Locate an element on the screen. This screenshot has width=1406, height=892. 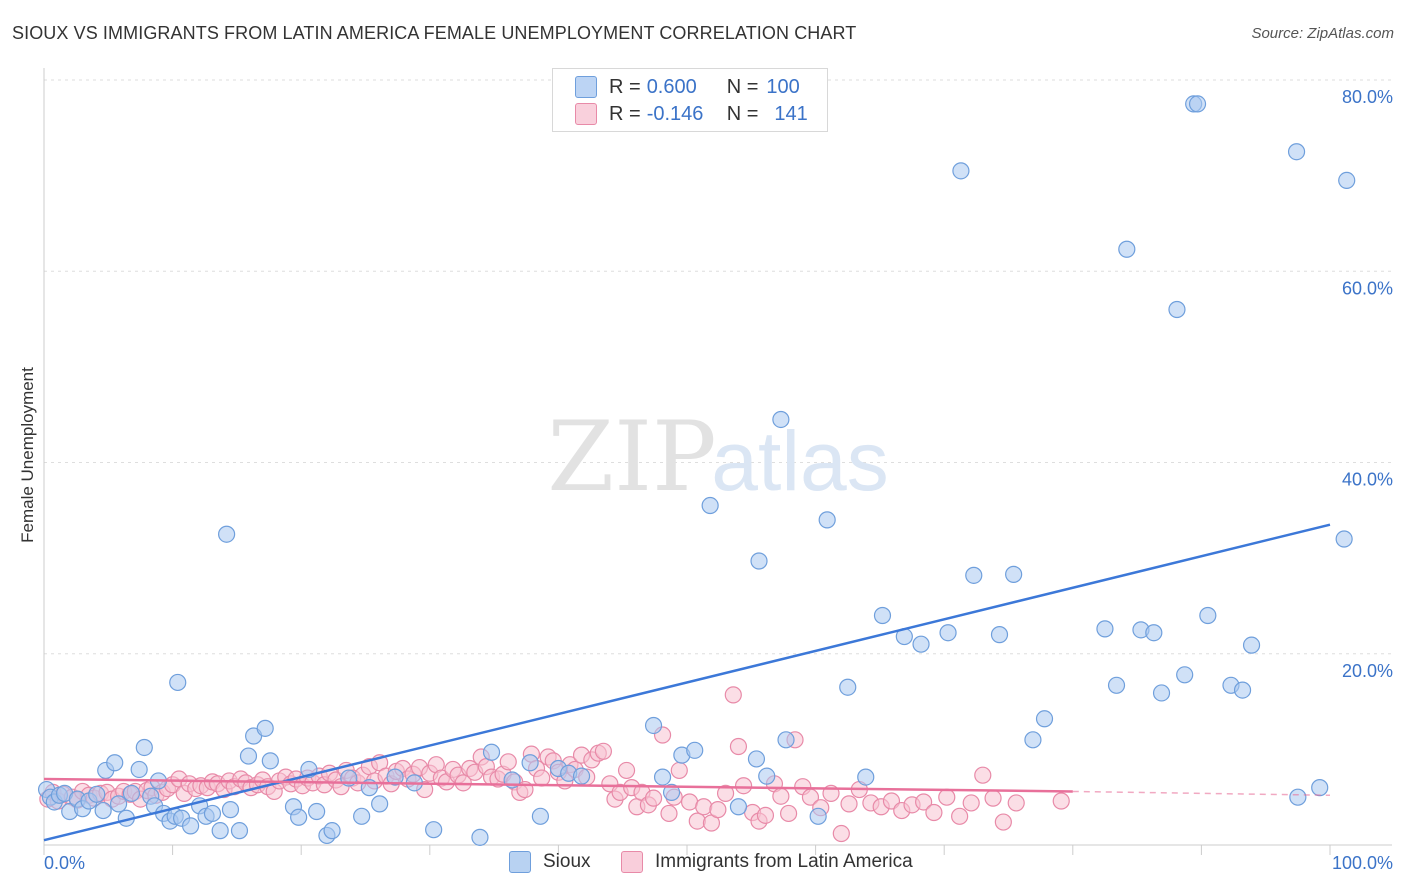
y-axis-label: Female Unemployment is located at coordinates (27, 455).